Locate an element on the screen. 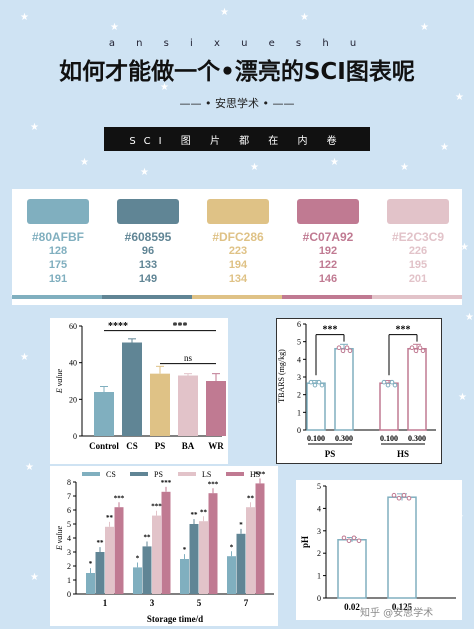  swatch-hex-code: #608595 is located at coordinates (148, 237).